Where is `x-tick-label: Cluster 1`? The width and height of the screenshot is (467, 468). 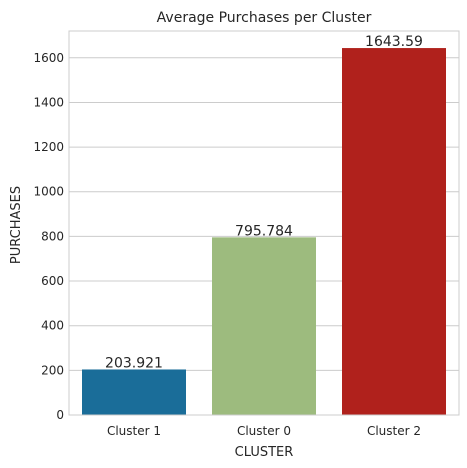 x-tick-label: Cluster 1 is located at coordinates (134, 431).